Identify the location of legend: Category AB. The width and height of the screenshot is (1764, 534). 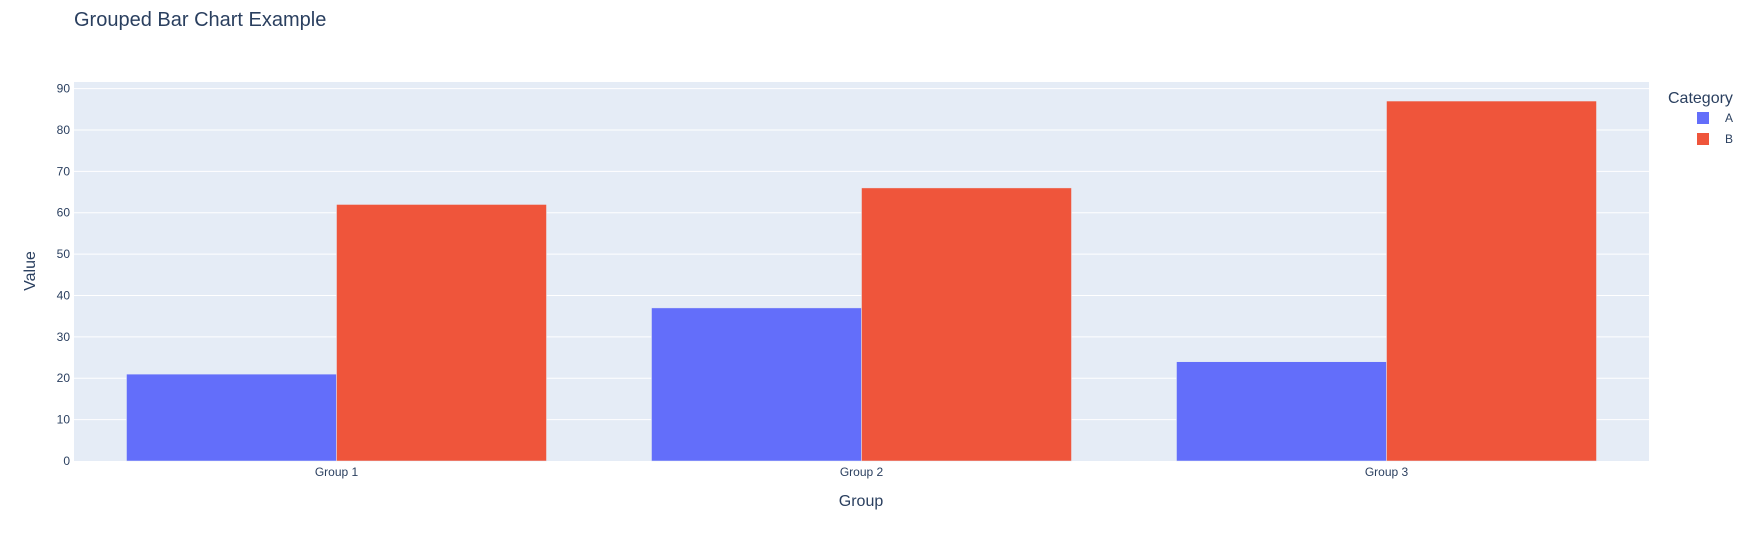
(1700, 118).